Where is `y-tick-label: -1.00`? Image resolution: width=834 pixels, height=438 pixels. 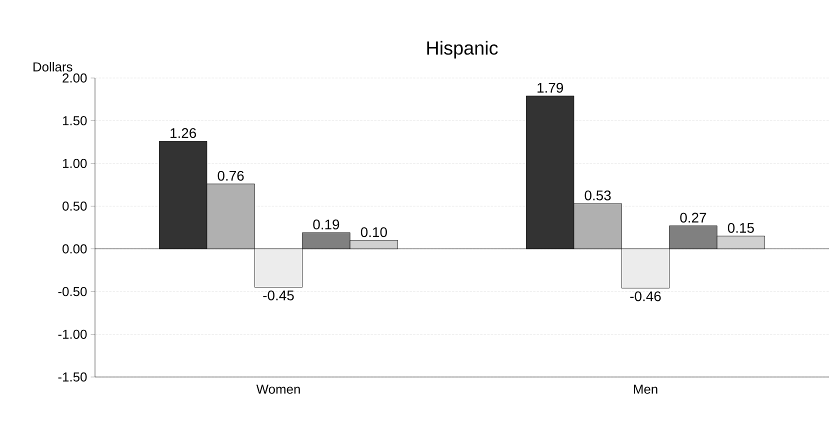
y-tick-label: -1.00 is located at coordinates (72, 334).